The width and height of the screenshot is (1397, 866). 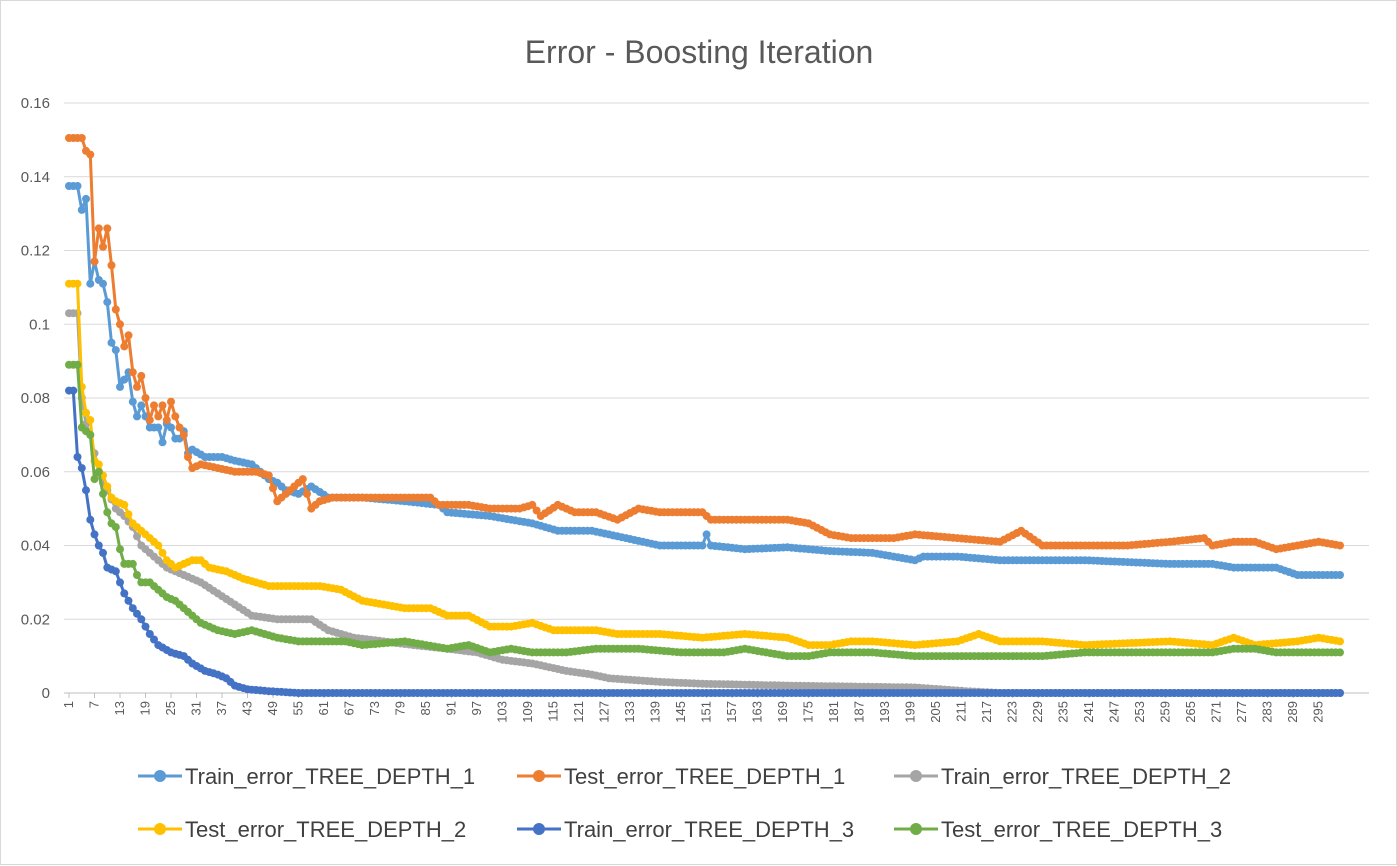 I want to click on legend-label: Test_error_TREE_DEPTH_2, so click(x=325, y=829).